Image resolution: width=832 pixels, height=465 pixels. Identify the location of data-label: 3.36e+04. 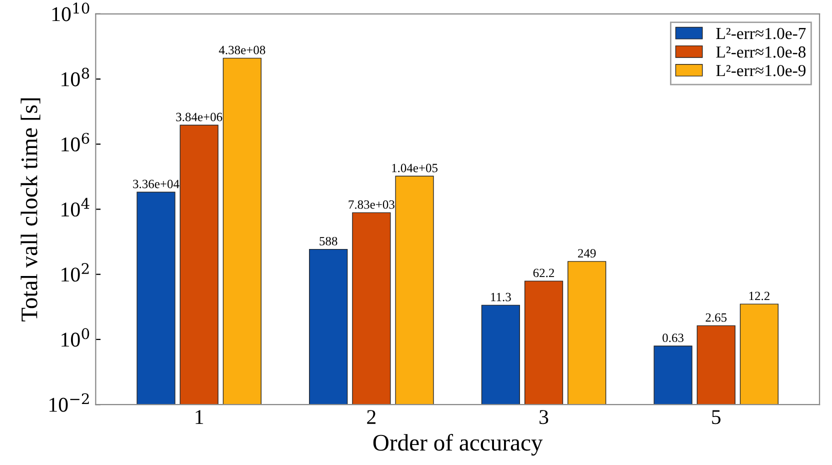
(156, 184).